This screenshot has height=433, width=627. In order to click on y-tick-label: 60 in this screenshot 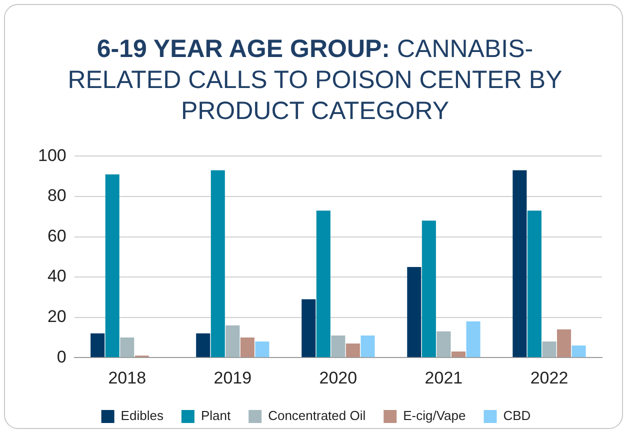, I will do `click(56, 236)`.